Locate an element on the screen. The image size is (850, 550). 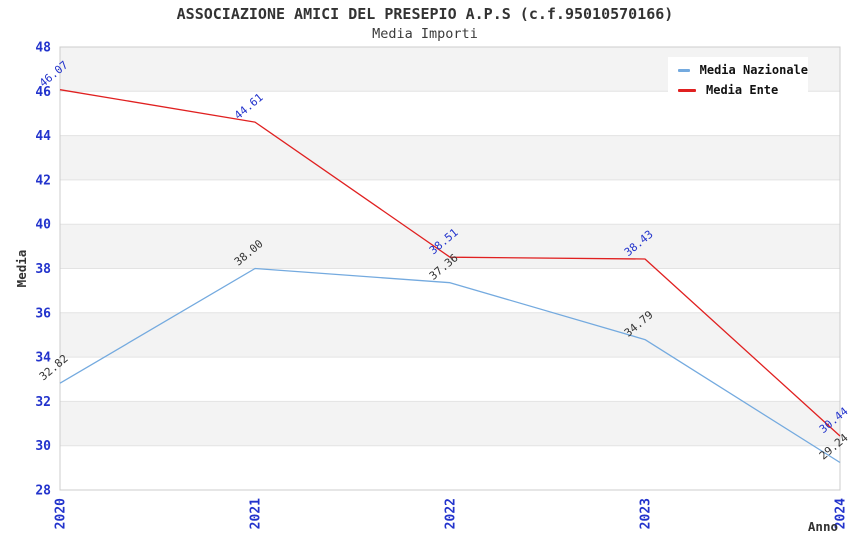
legend-swatch-media-ente-icon is located at coordinates (687, 90).